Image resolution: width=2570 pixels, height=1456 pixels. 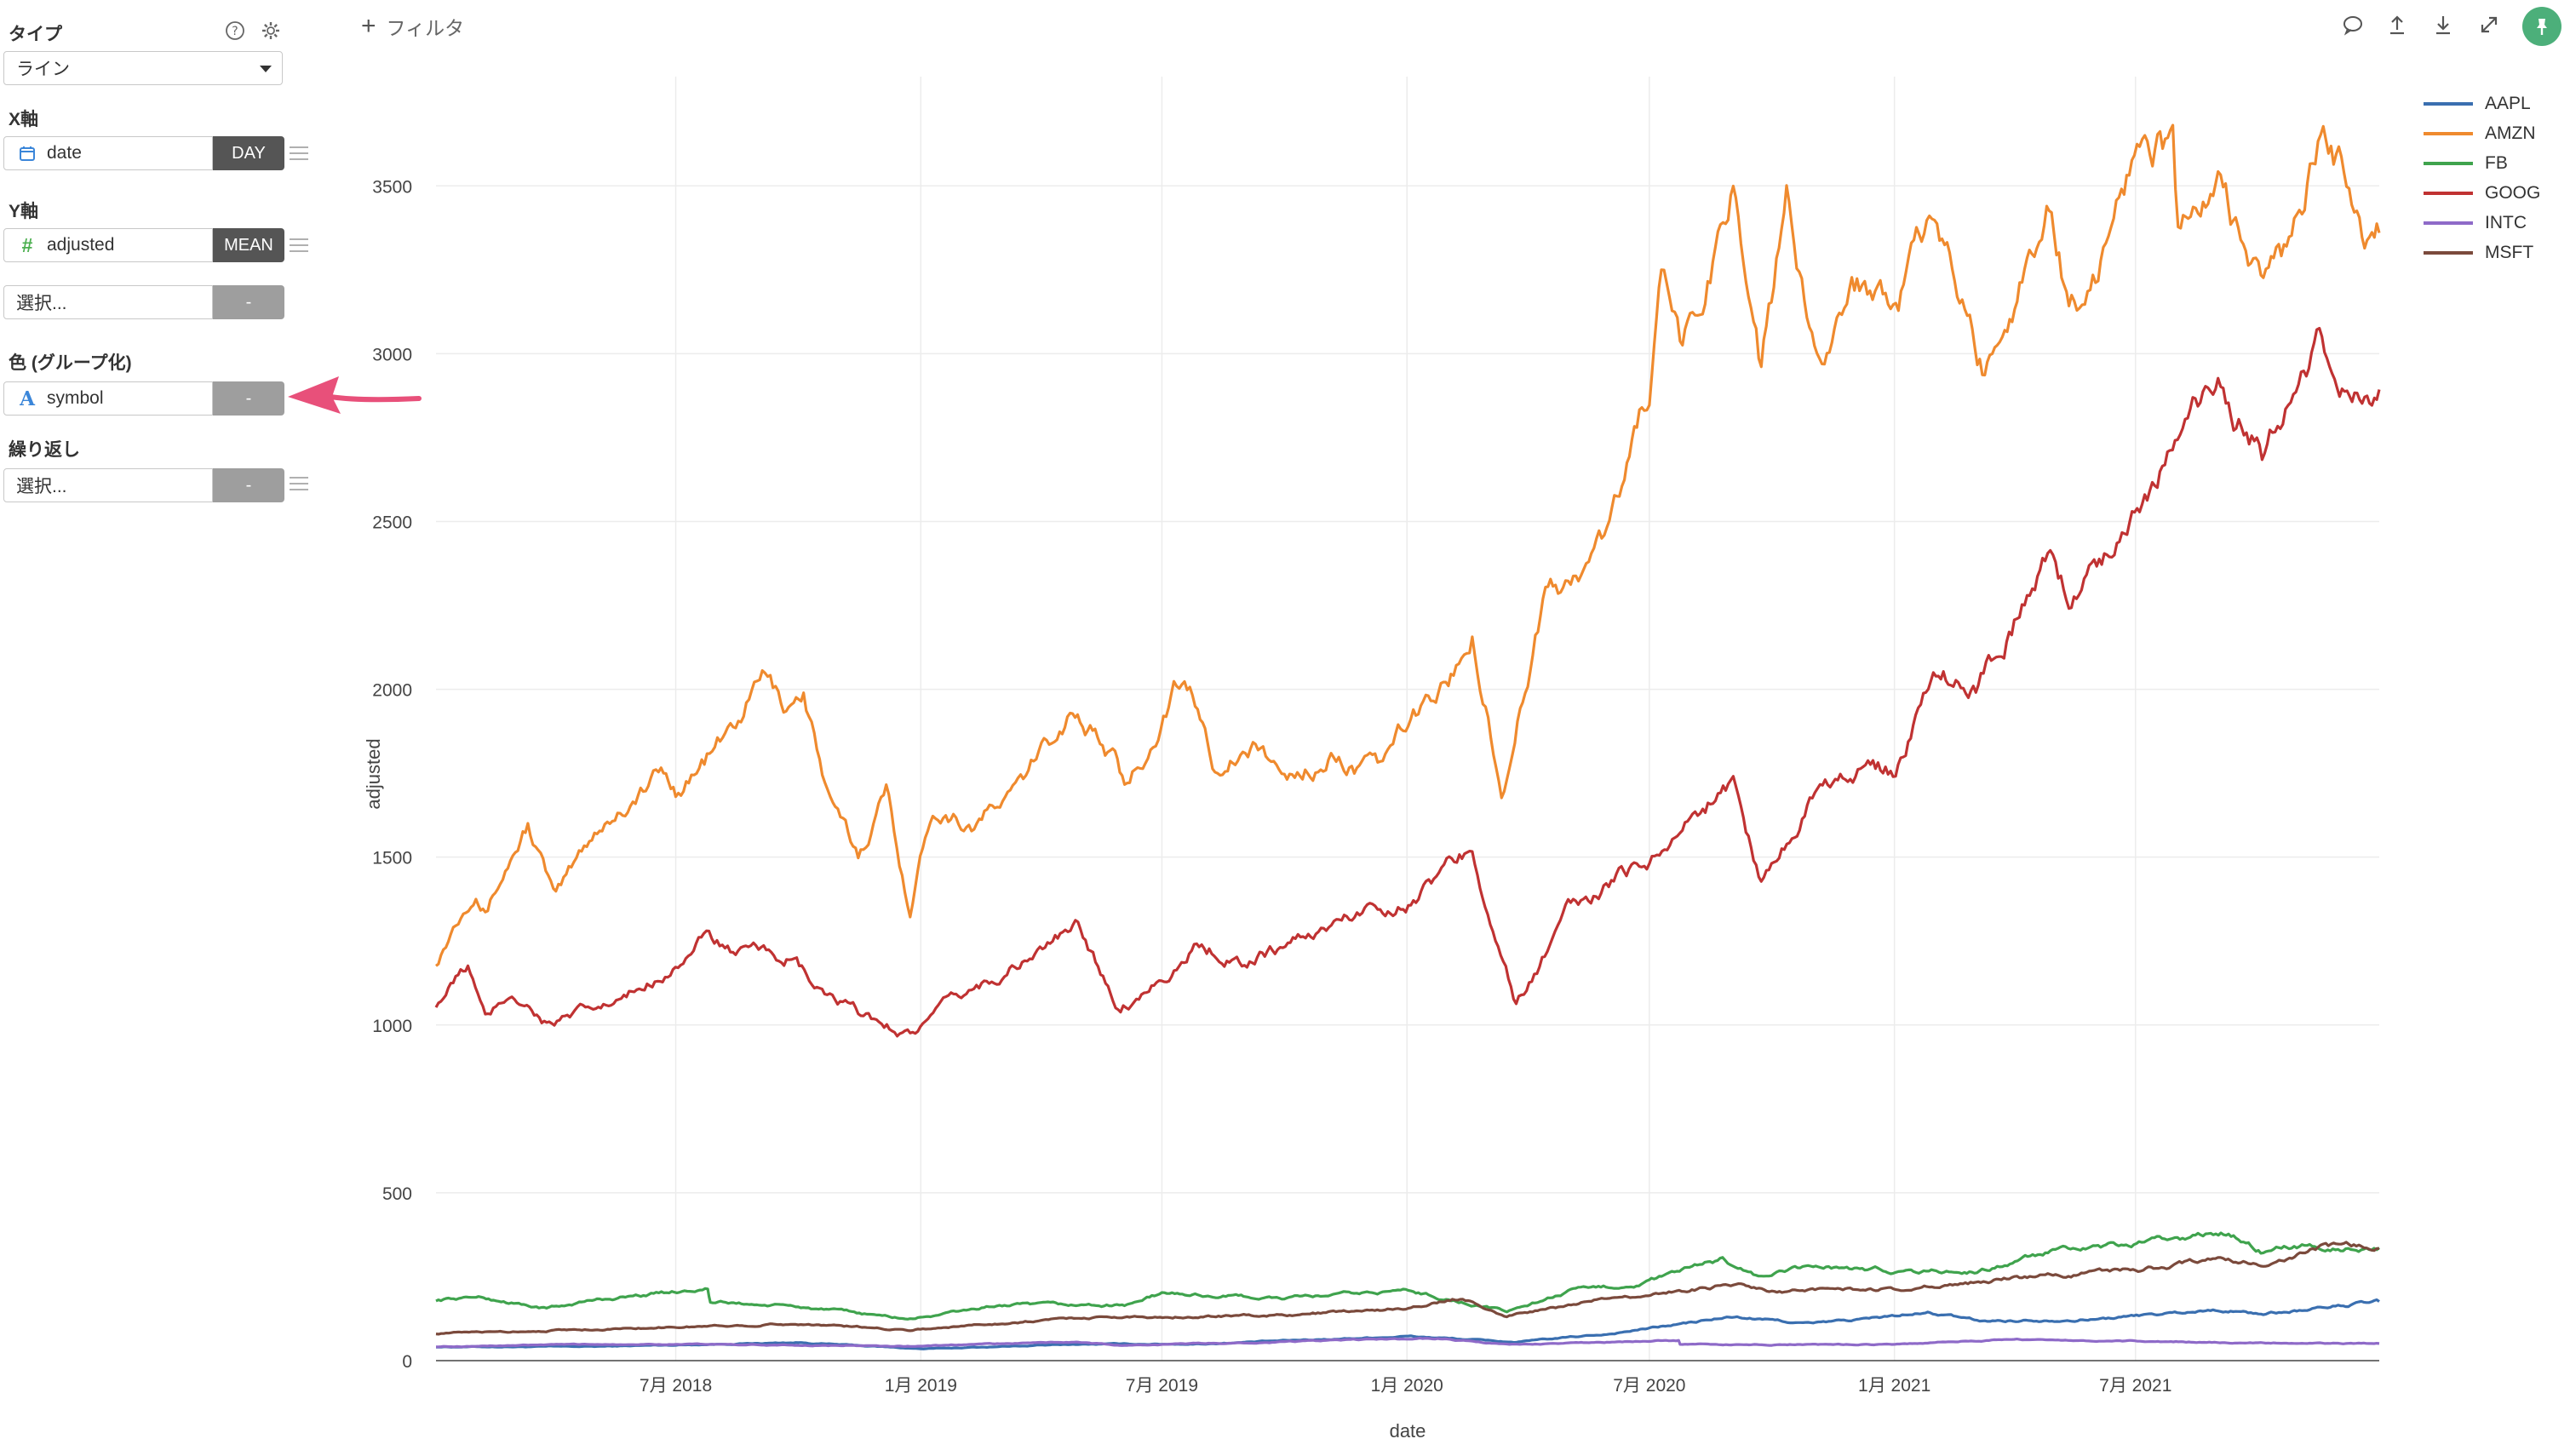 I want to click on filter-label: フィルタ, so click(x=425, y=28).